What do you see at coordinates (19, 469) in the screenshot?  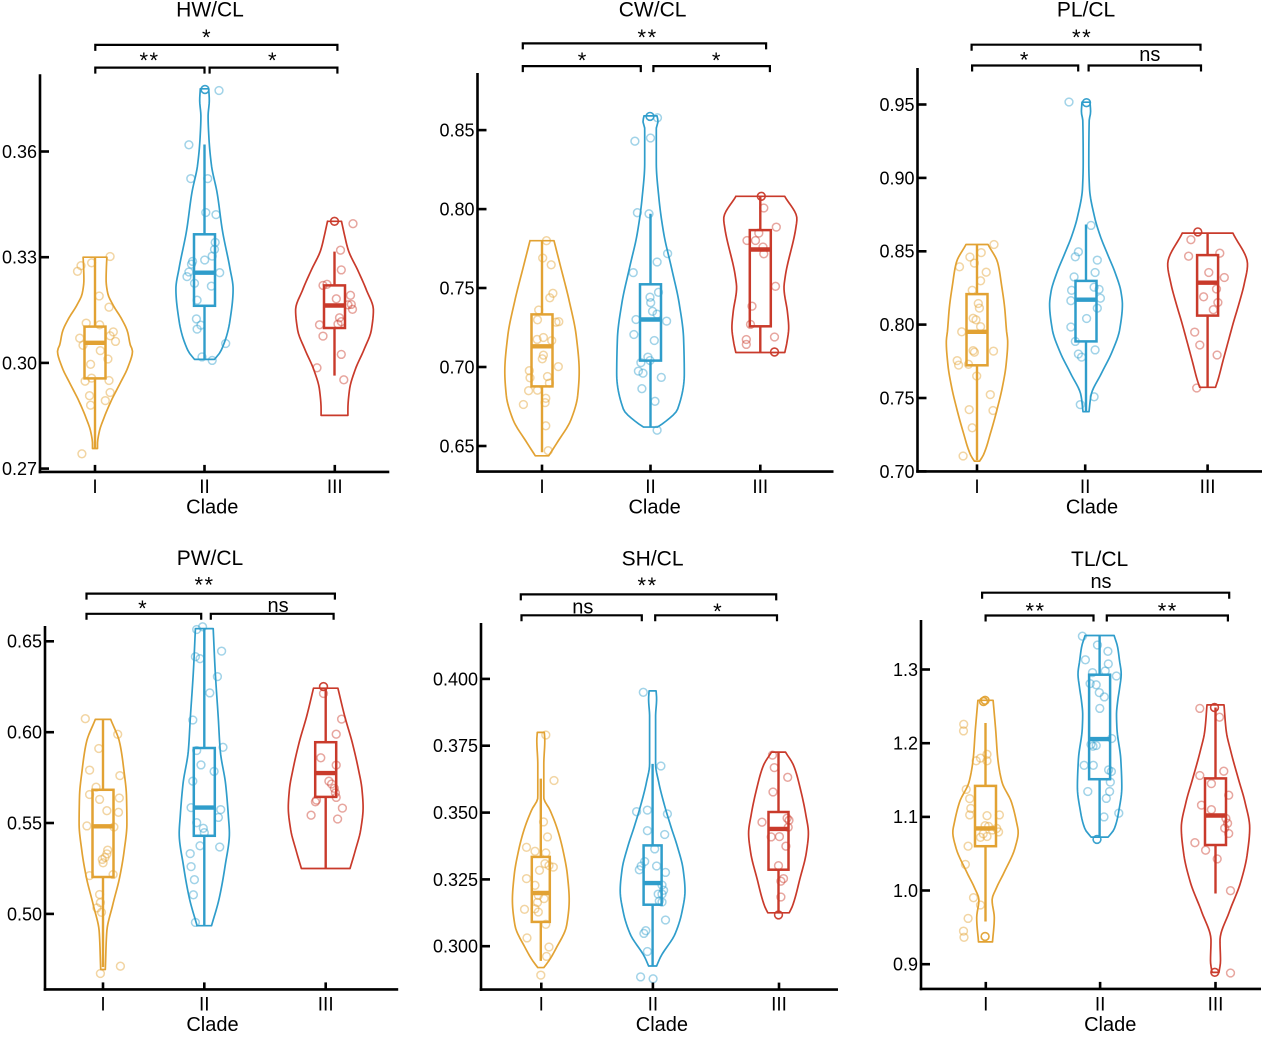 I see `svg-text: 0.27` at bounding box center [19, 469].